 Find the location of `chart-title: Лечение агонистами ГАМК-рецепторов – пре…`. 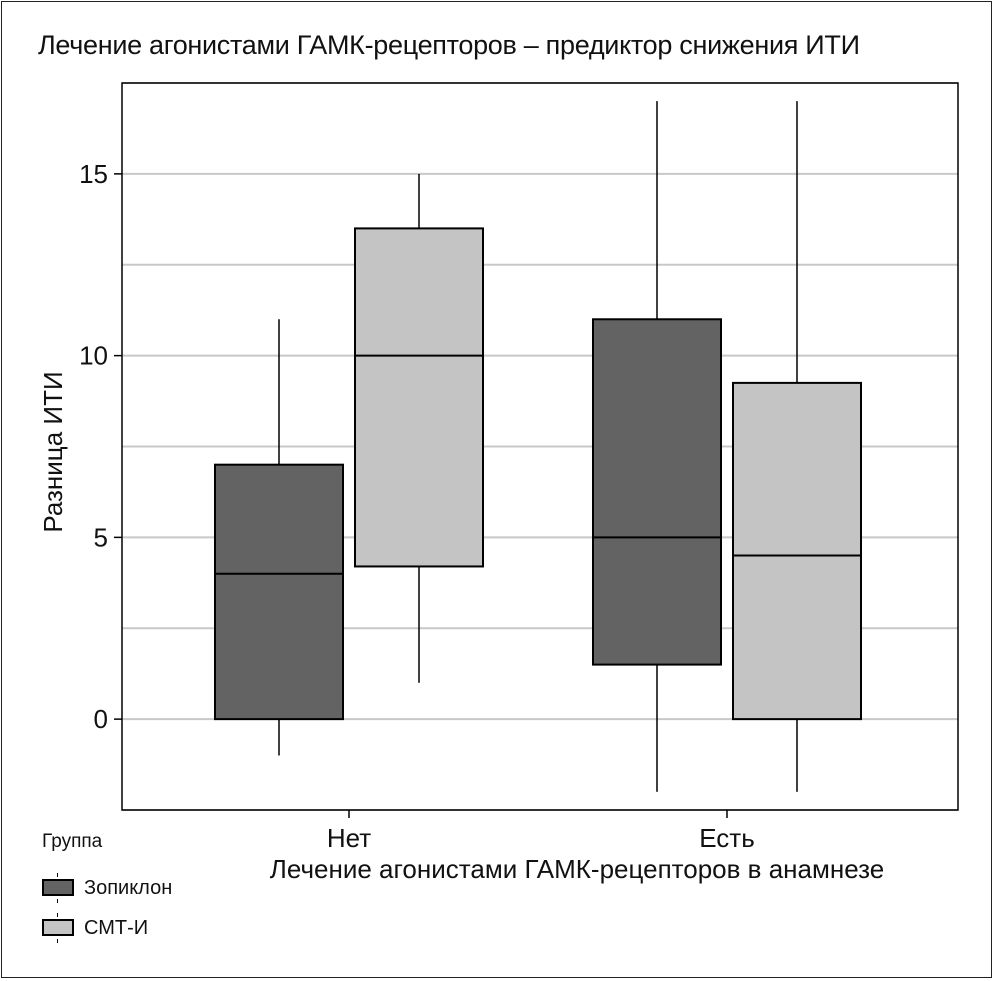

chart-title: Лечение агонистами ГАМК-рецепторов – пре… is located at coordinates (449, 45).